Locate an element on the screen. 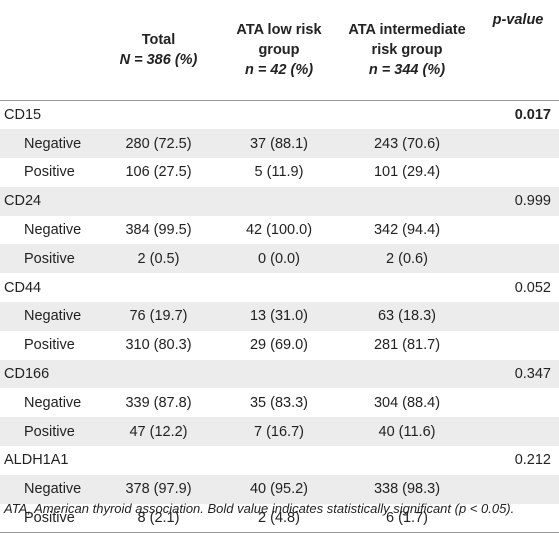 The image size is (559, 533). marker-pvalue: 0.017 is located at coordinates (532, 115).